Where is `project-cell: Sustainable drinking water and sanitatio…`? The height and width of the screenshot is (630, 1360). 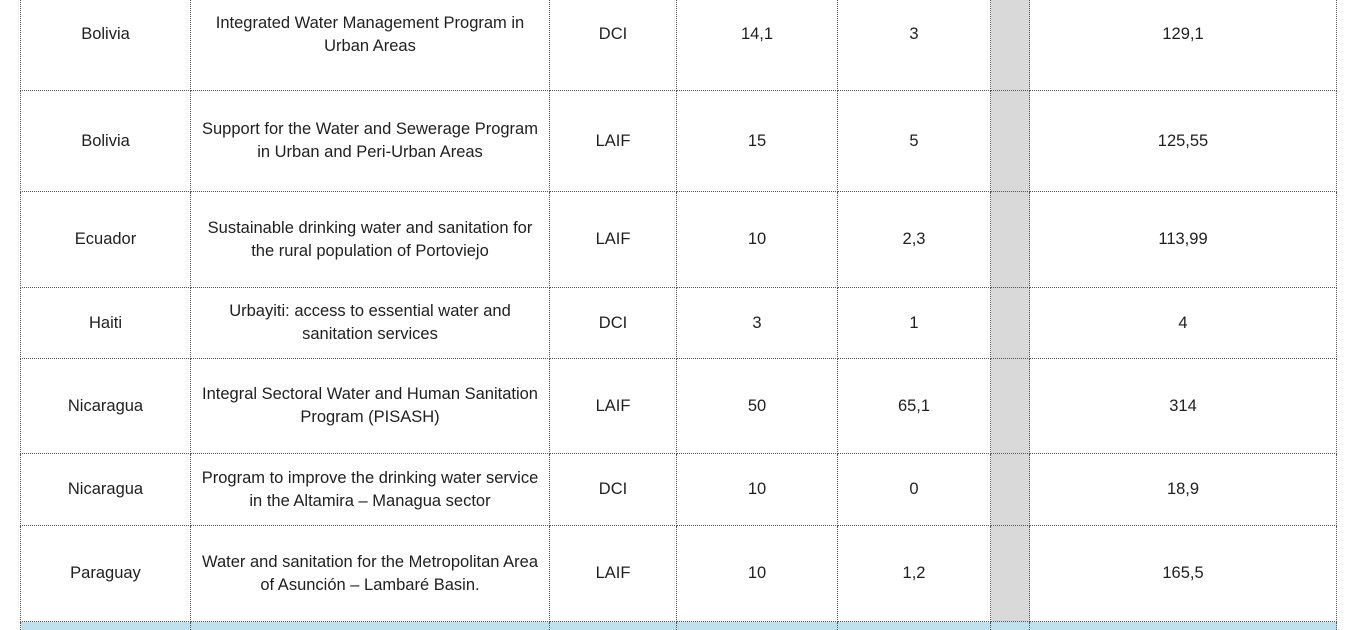
project-cell: Sustainable drinking water and sanitatio… is located at coordinates (370, 239).